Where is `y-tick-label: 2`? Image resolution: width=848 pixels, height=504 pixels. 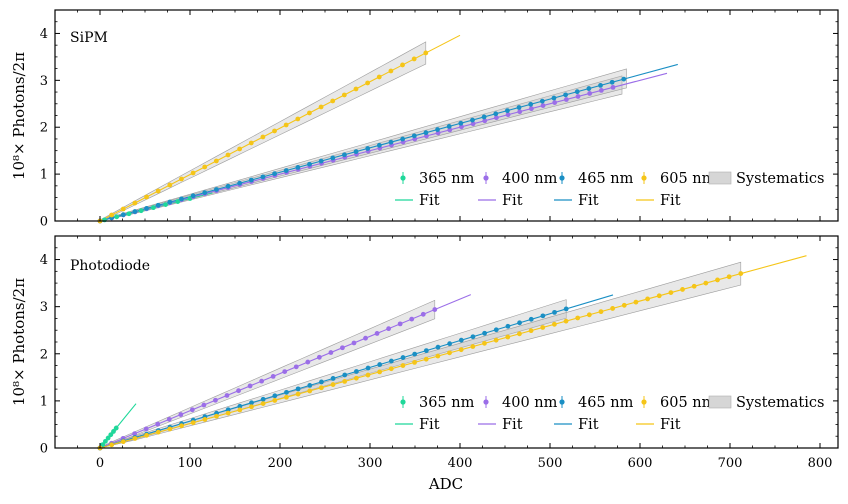
y-tick-label: 2 is located at coordinates (44, 354).